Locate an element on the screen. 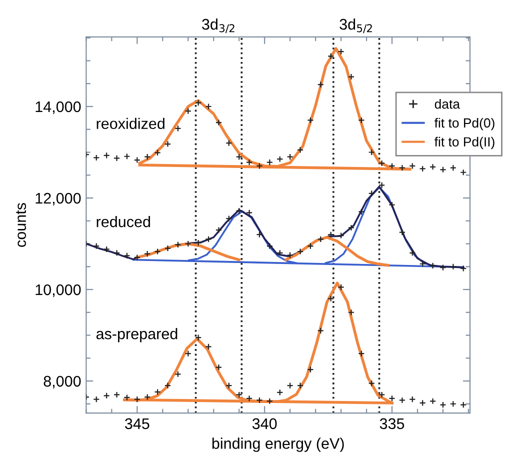  x-tick-label: 340 is located at coordinates (264, 424).